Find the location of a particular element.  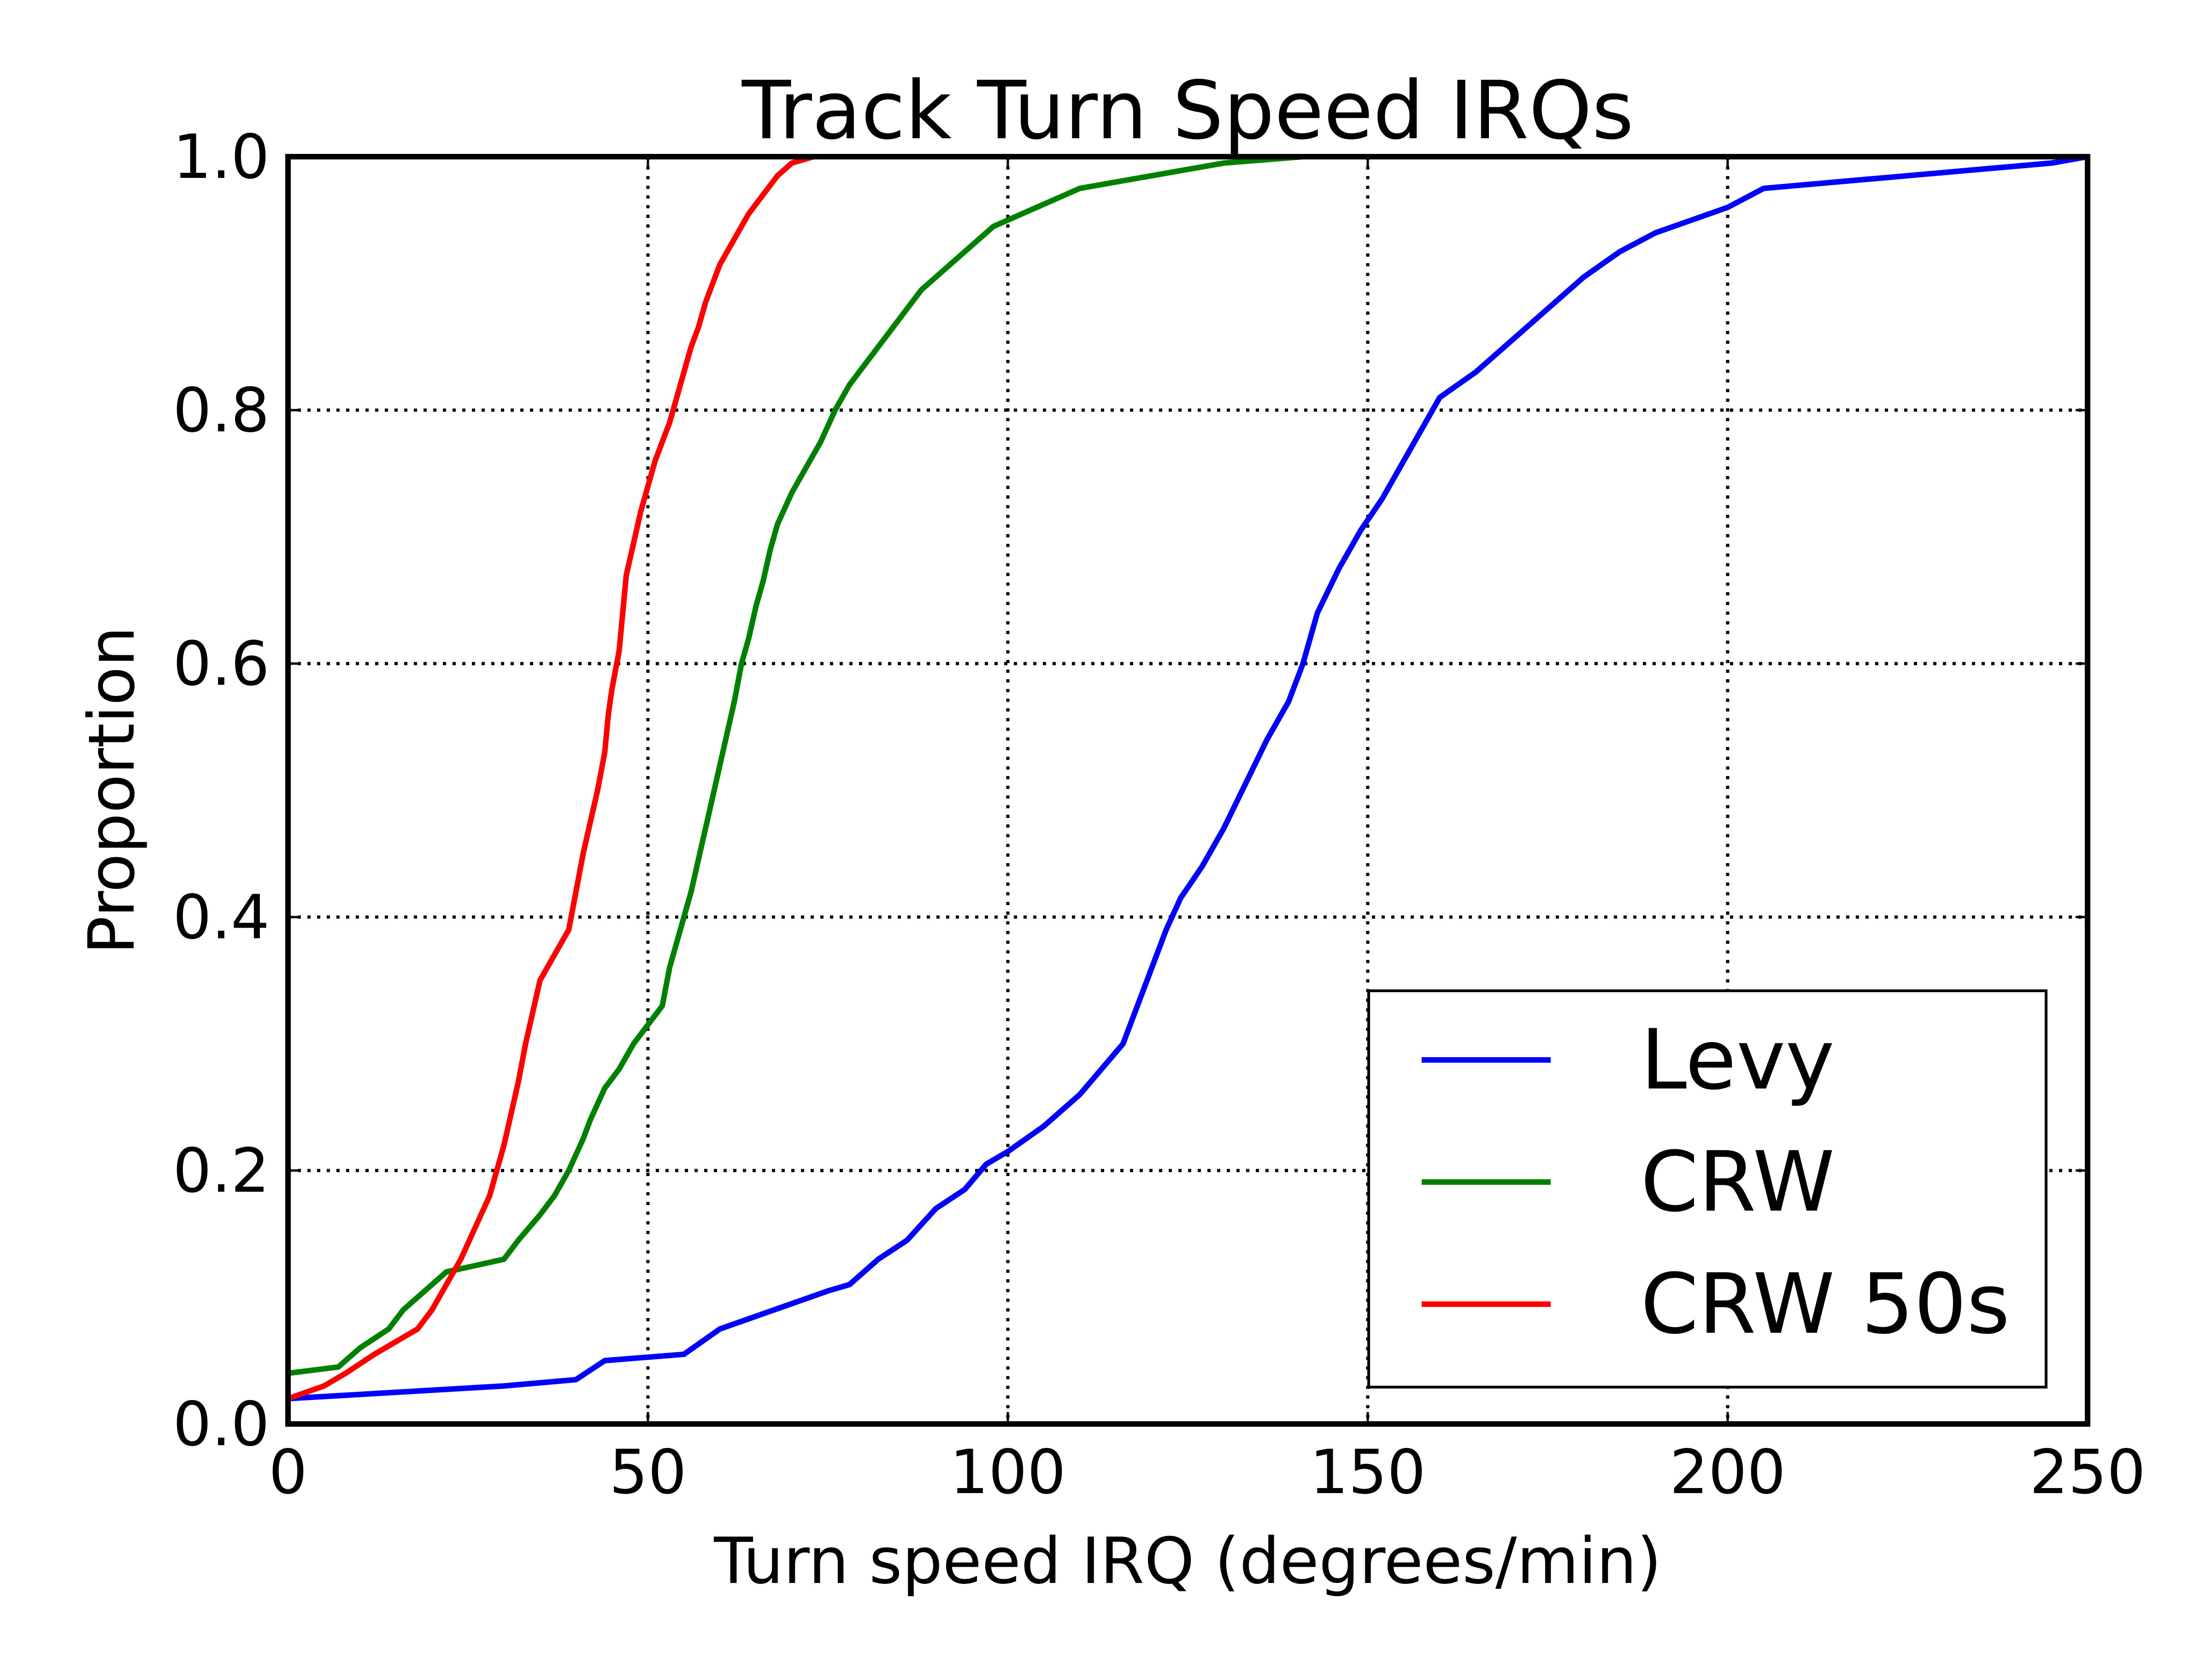

y-tick-label: 0.8 is located at coordinates (221, 410).